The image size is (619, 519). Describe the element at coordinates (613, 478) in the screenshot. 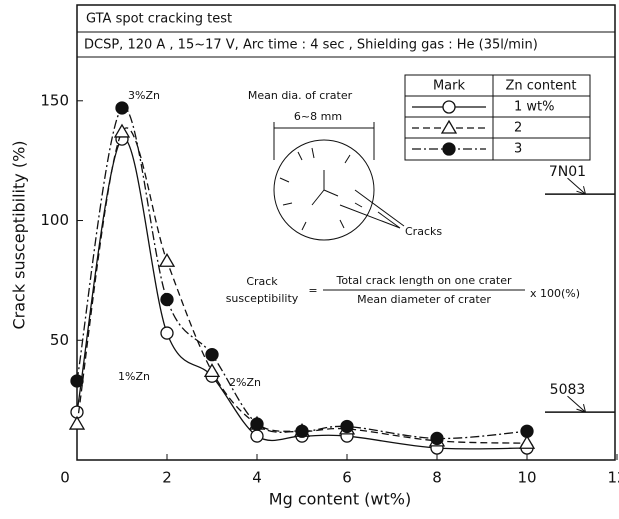

I see `x-tick-label: 12` at that location.